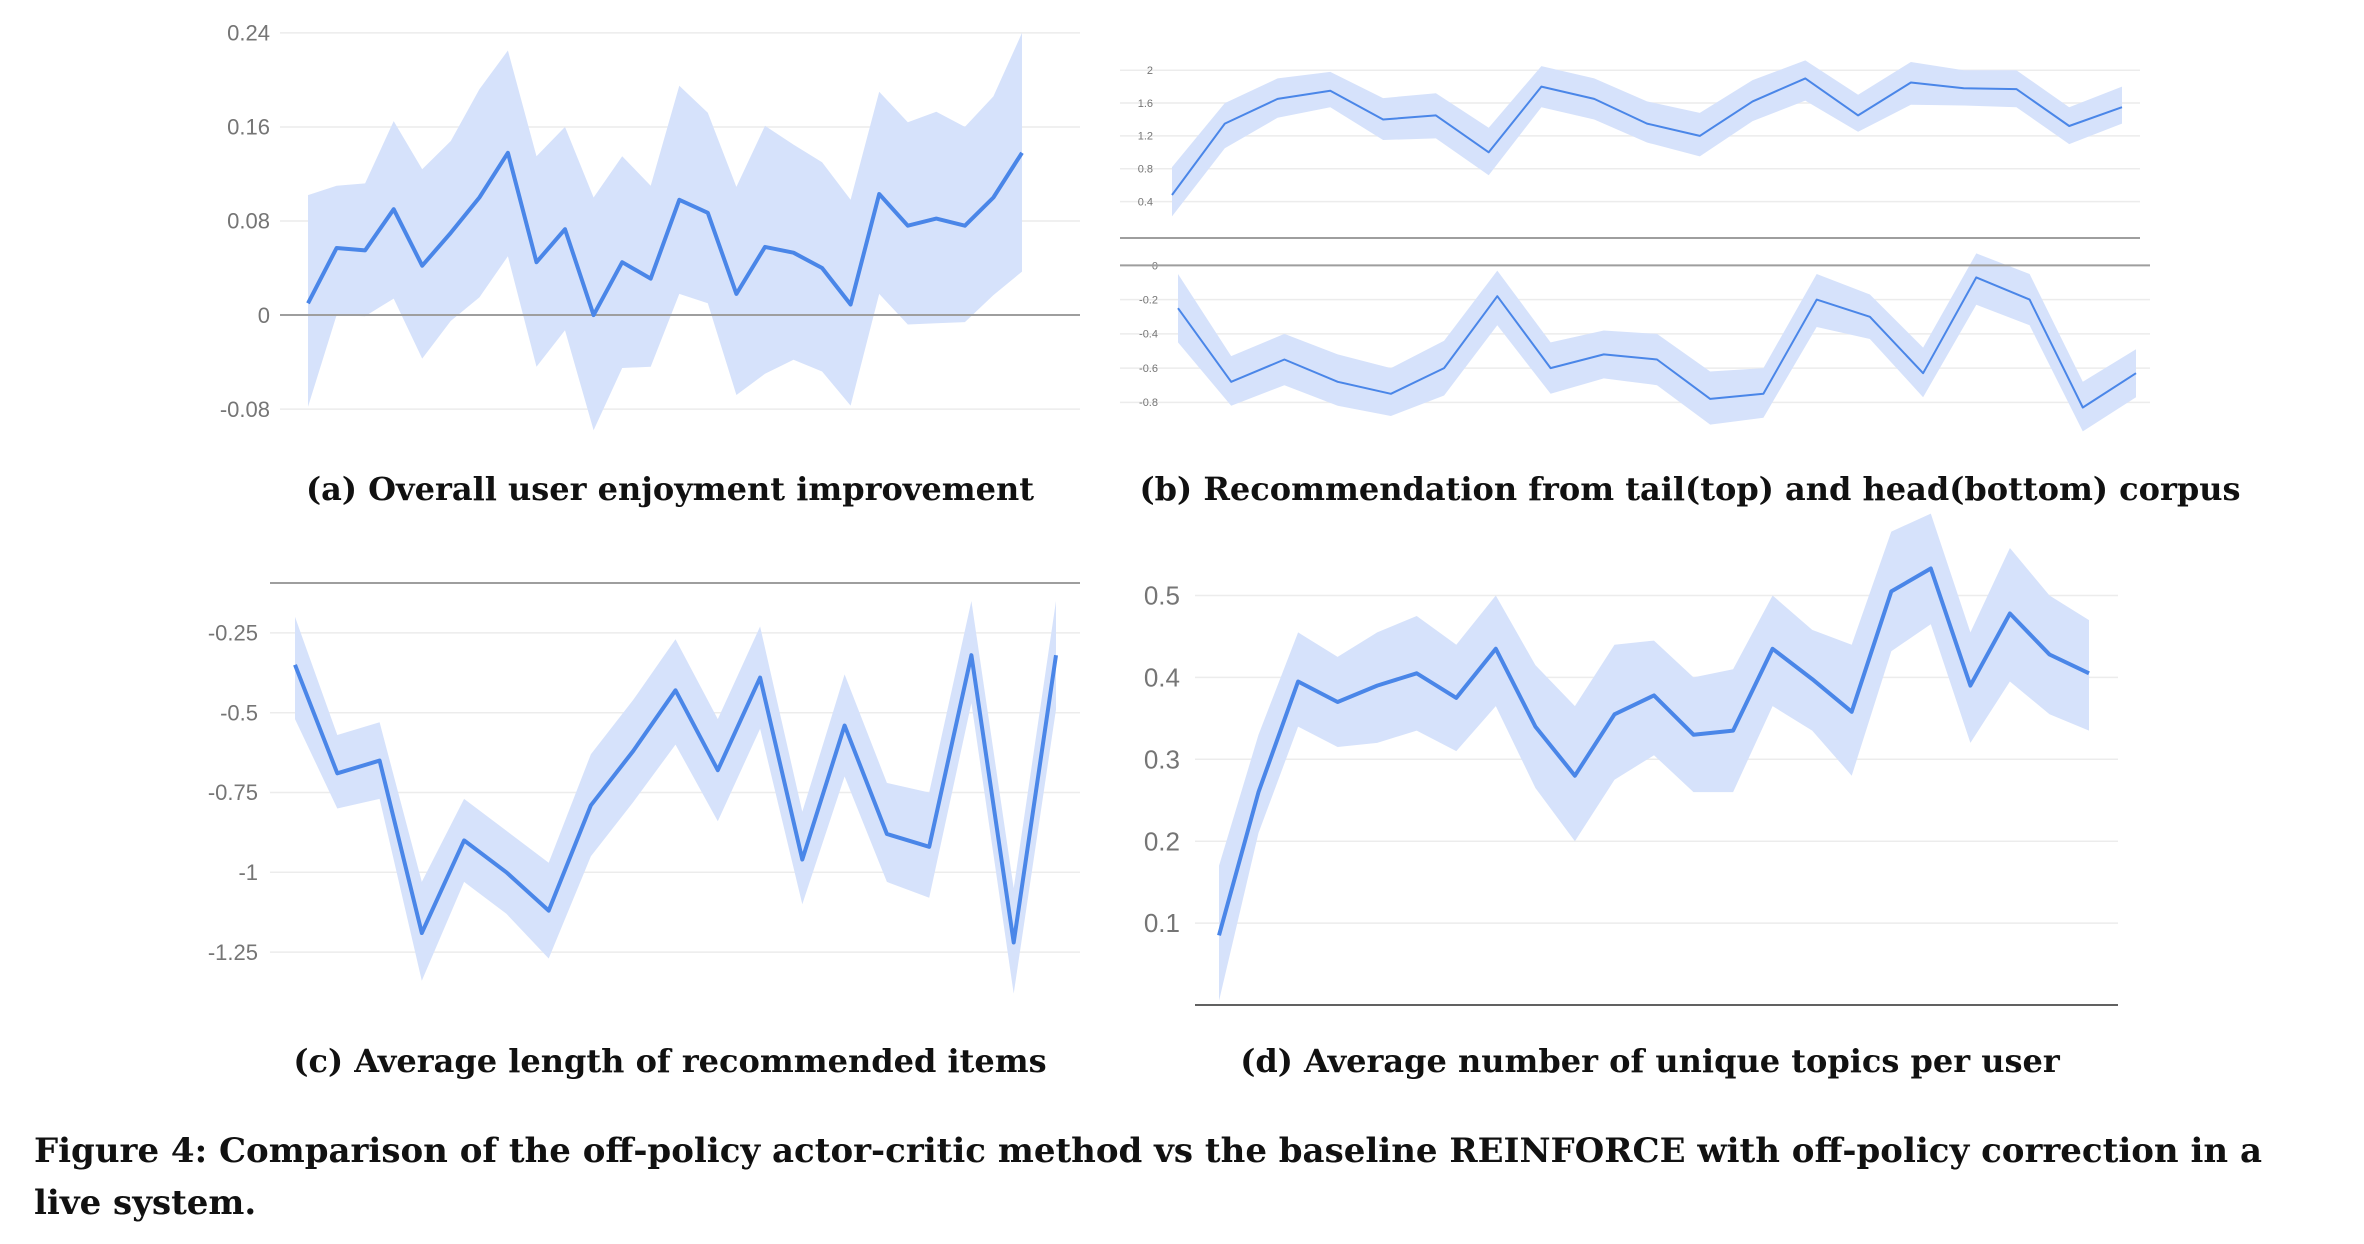  Describe the element at coordinates (1162, 841) in the screenshot. I see `y-tick-label: 0.2` at that location.